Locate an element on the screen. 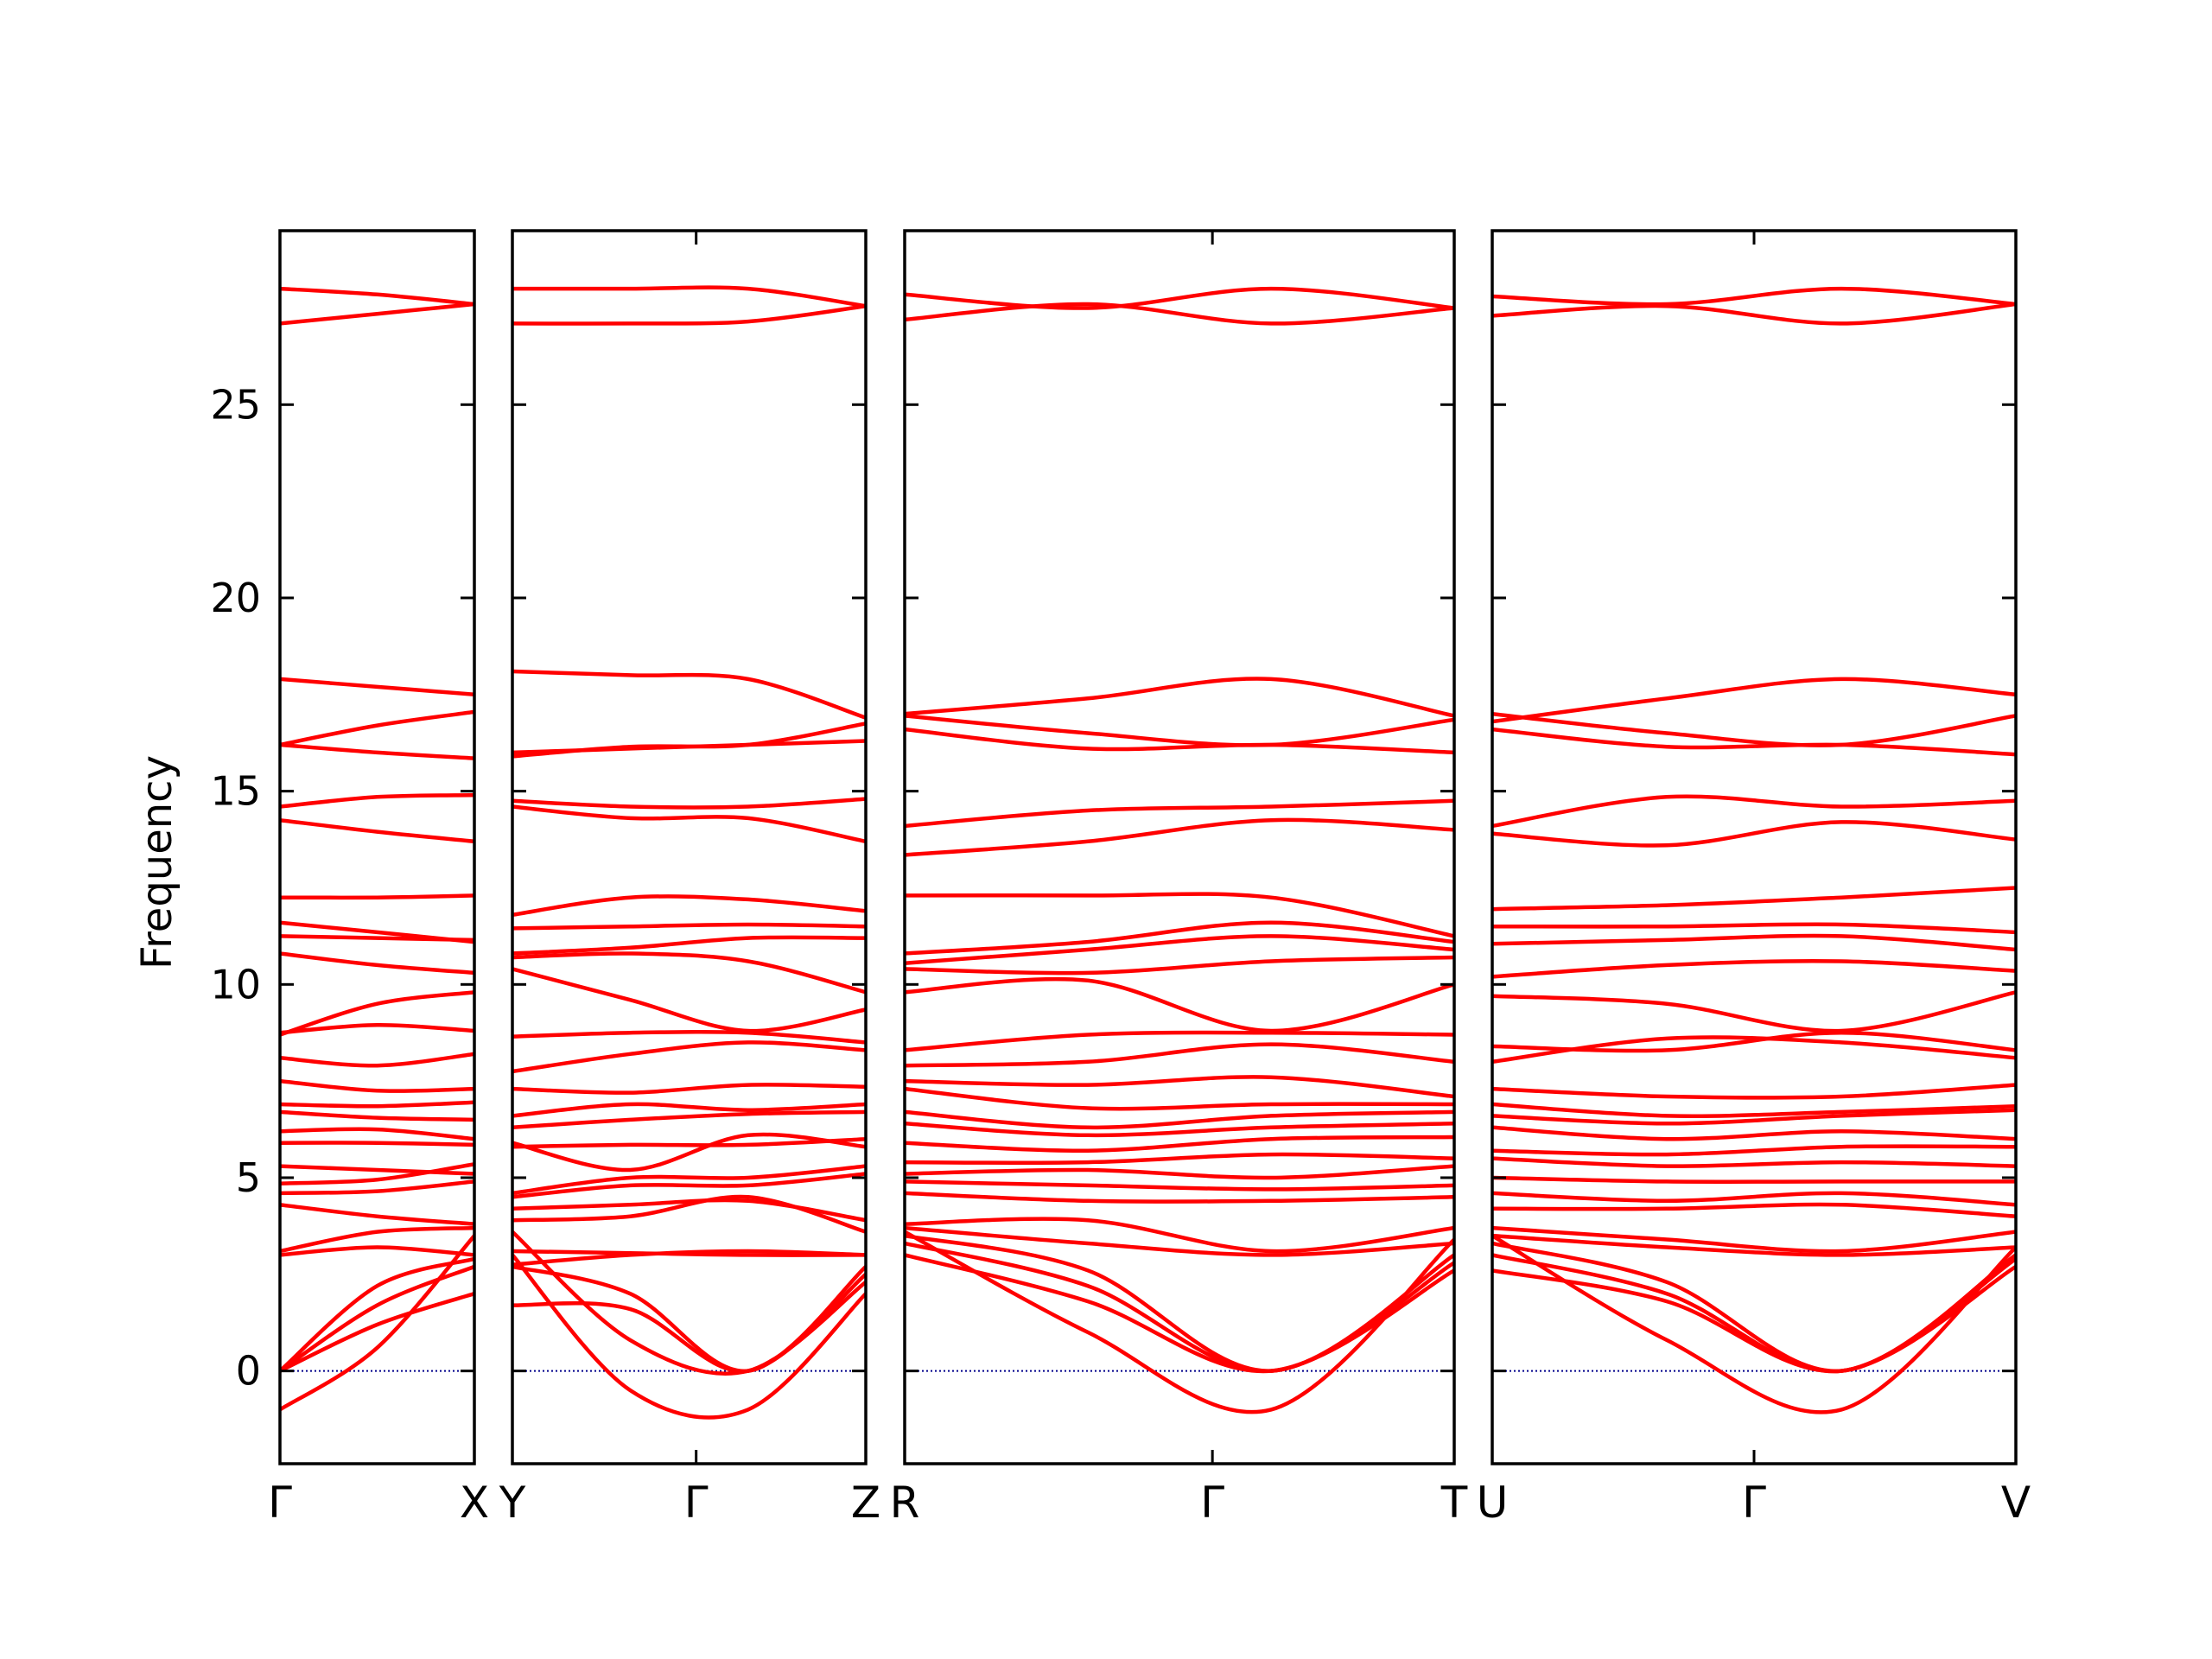 The image size is (2212, 1659). y-tick-labels: 0 5 10 15 20 25 is located at coordinates (235, 887).